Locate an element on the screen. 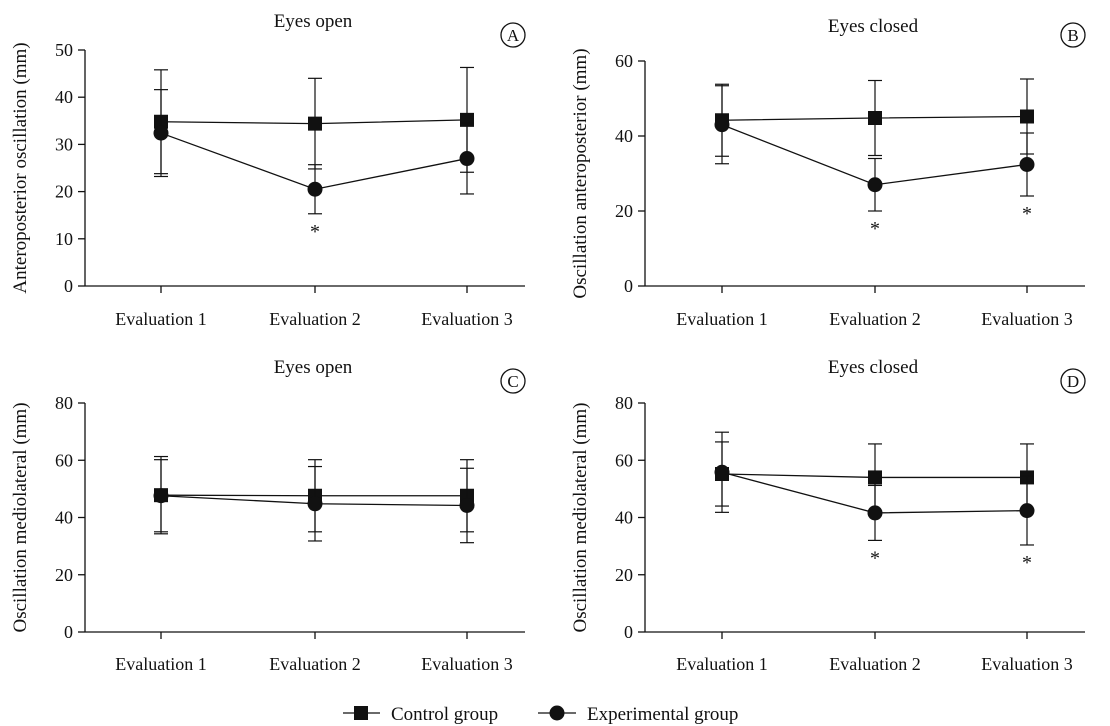 Image resolution: width=1110 pixels, height=726 pixels. legend-item-control: Control group is located at coordinates (420, 714).